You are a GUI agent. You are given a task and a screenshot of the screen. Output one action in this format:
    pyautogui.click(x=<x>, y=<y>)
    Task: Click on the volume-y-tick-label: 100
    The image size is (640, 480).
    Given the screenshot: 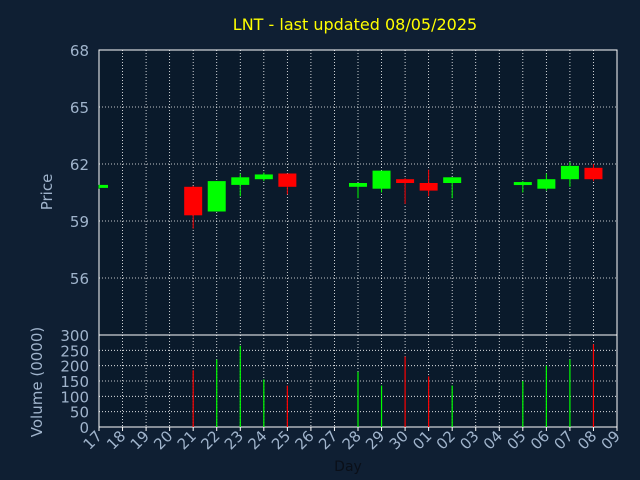 What is the action you would take?
    pyautogui.click(x=74, y=397)
    